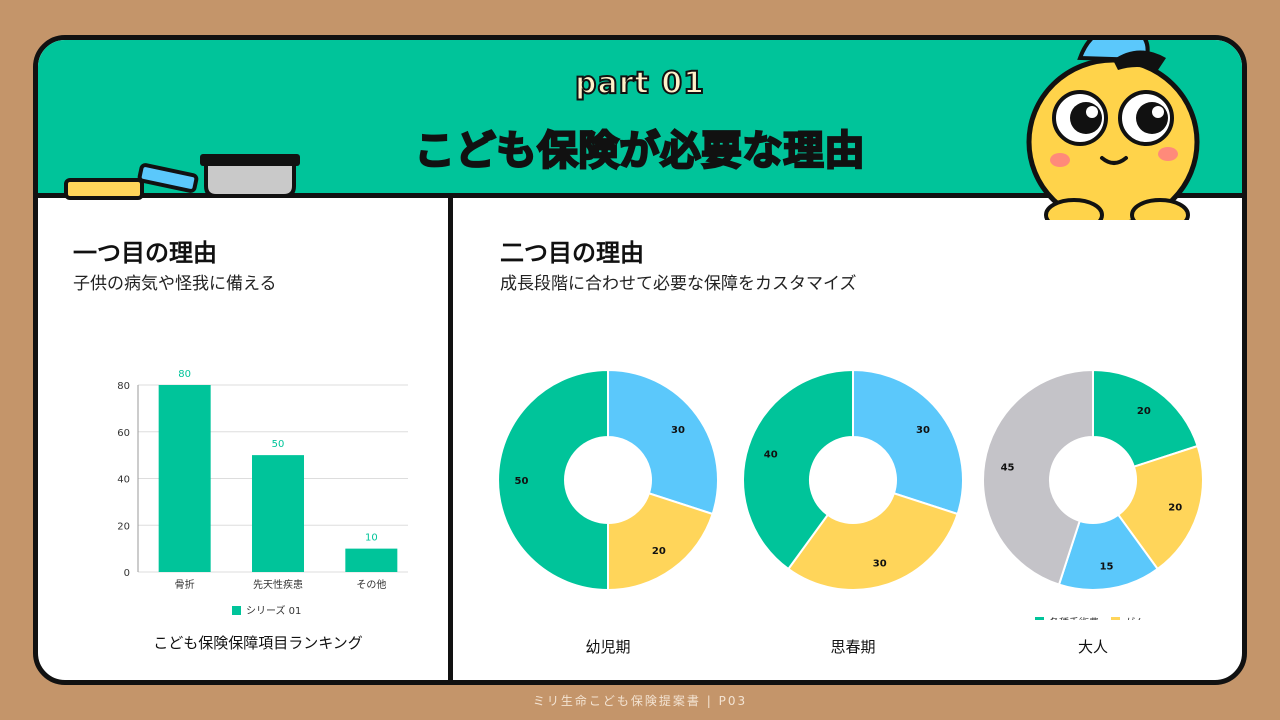 This screenshot has width=1280, height=720. What do you see at coordinates (1008, 467) in the screenshot?
I see `donut-value-label: 45` at bounding box center [1008, 467].